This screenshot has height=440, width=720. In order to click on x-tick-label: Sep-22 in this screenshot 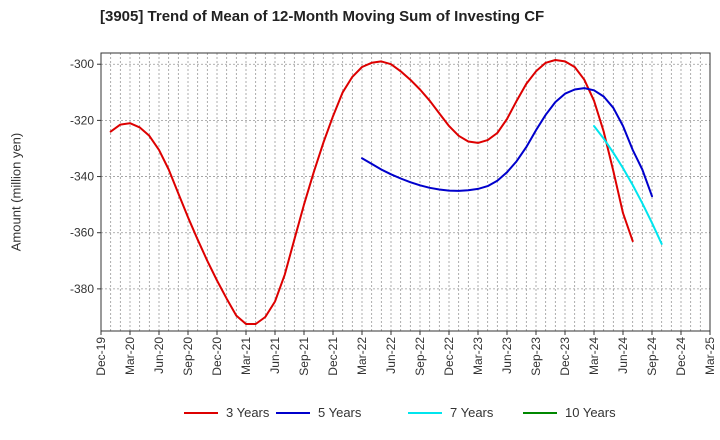, I will do `click(420, 356)`.